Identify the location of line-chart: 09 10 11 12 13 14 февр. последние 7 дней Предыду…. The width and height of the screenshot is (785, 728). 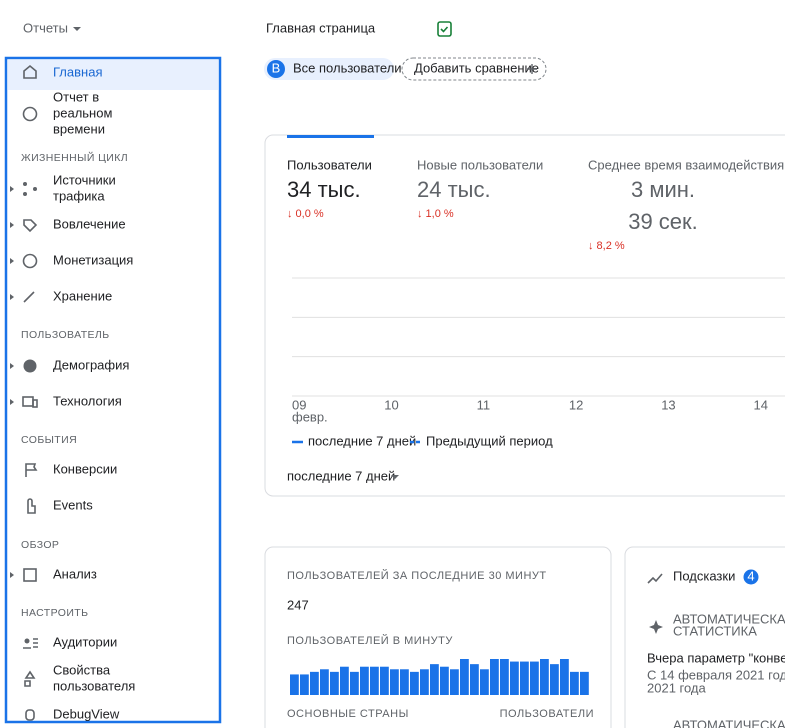
(538, 362).